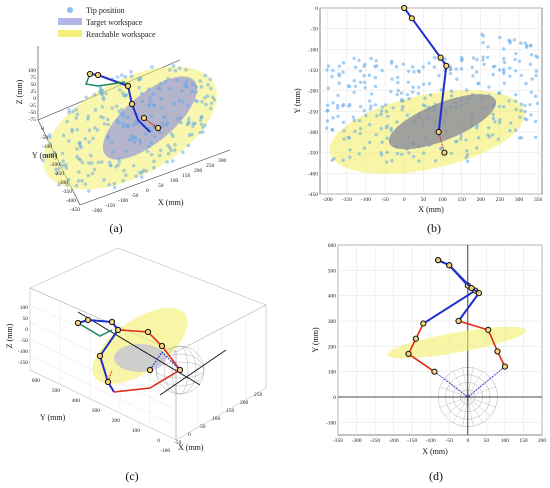 This screenshot has width=550, height=488. I want to click on arm-link, so click(451, 384).